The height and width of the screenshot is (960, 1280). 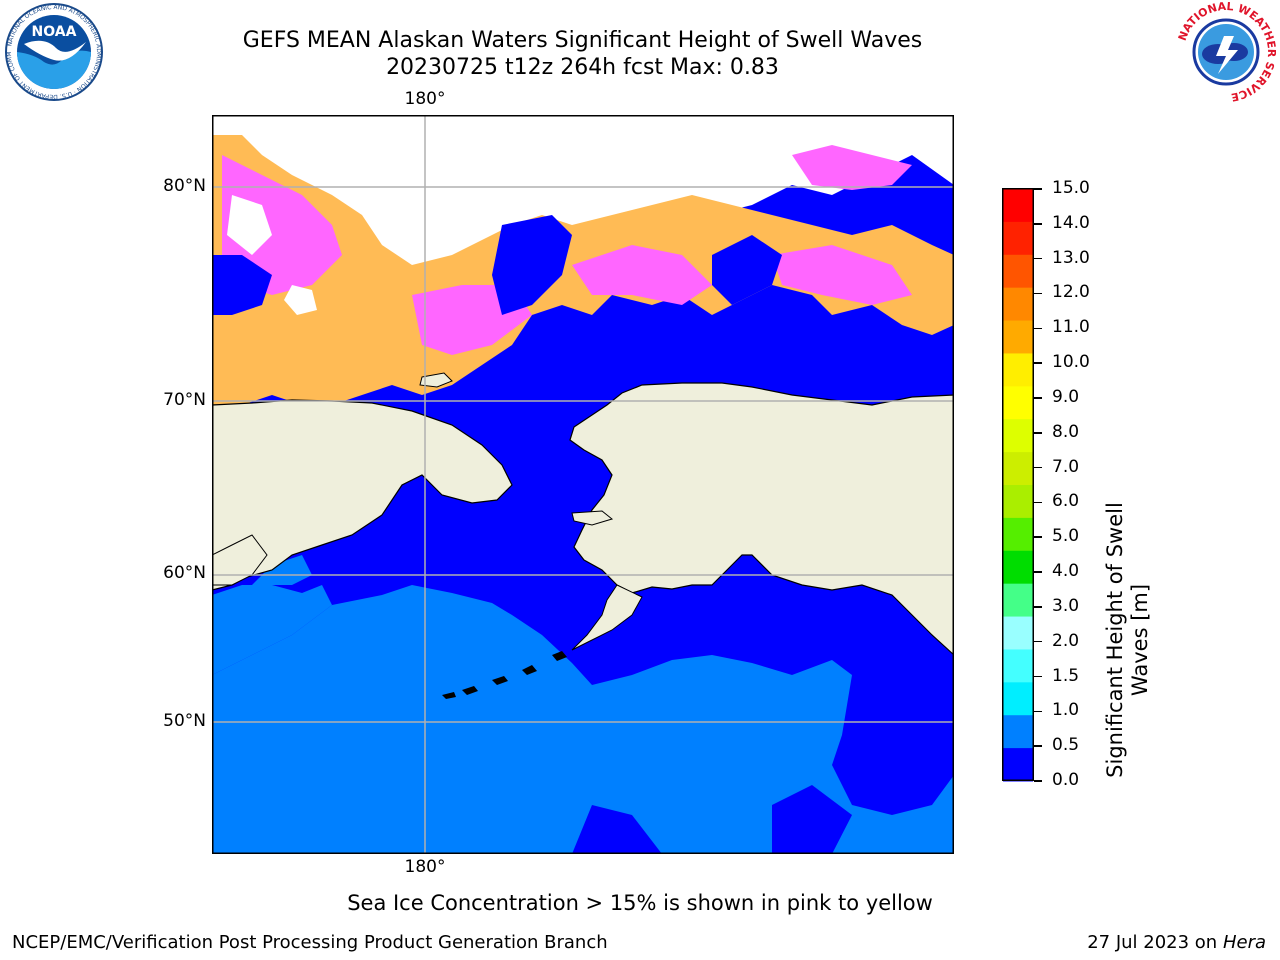 I want to click on footer-date: 27 Jul 2023 on Hera, so click(x=1176, y=942).